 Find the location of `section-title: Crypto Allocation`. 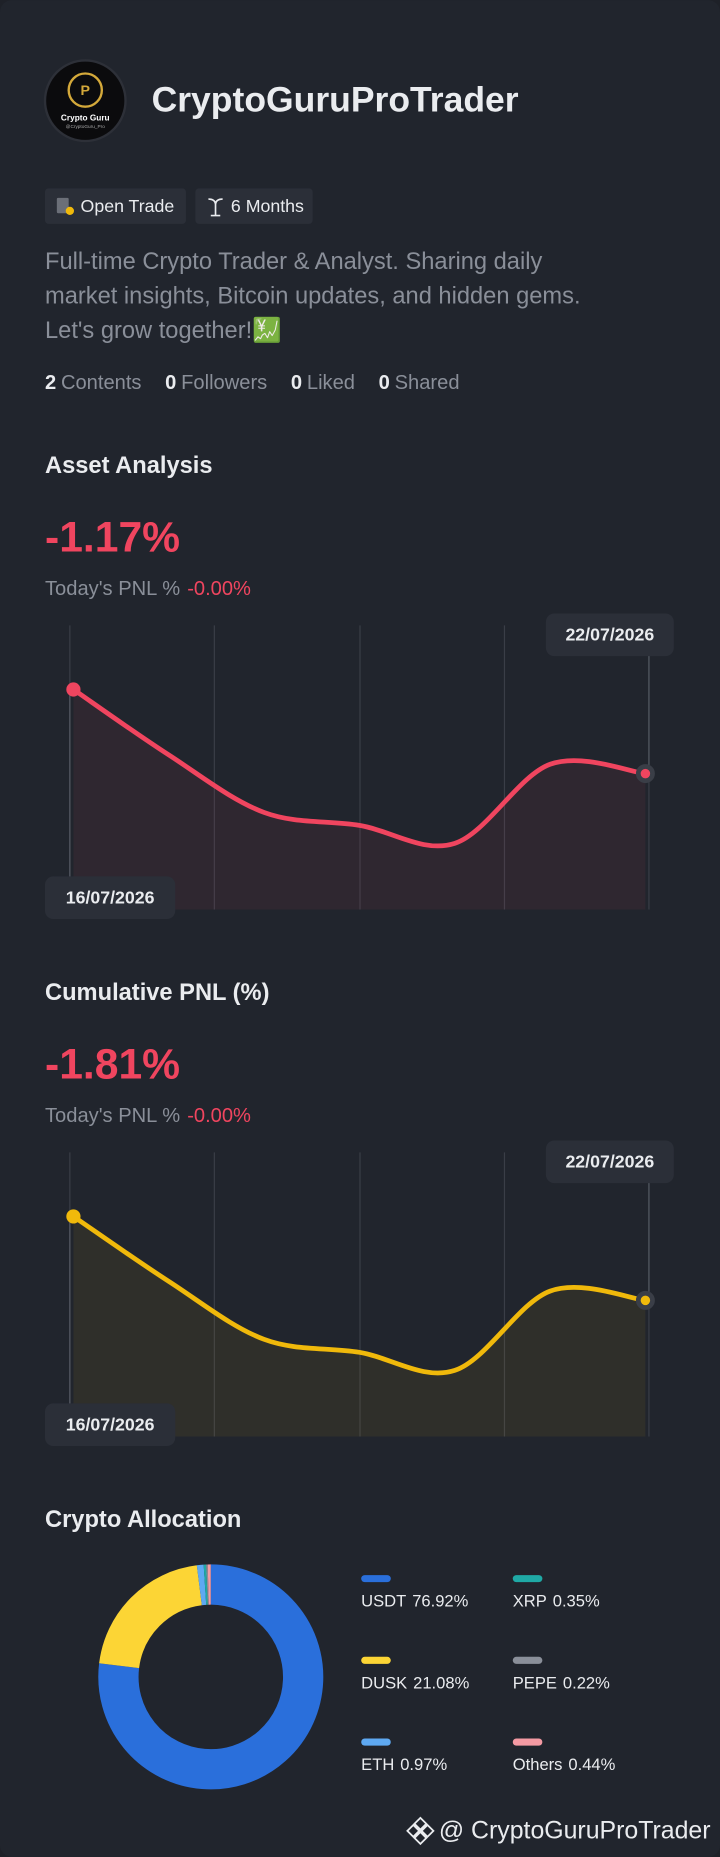

section-title: Crypto Allocation is located at coordinates (143, 1520).